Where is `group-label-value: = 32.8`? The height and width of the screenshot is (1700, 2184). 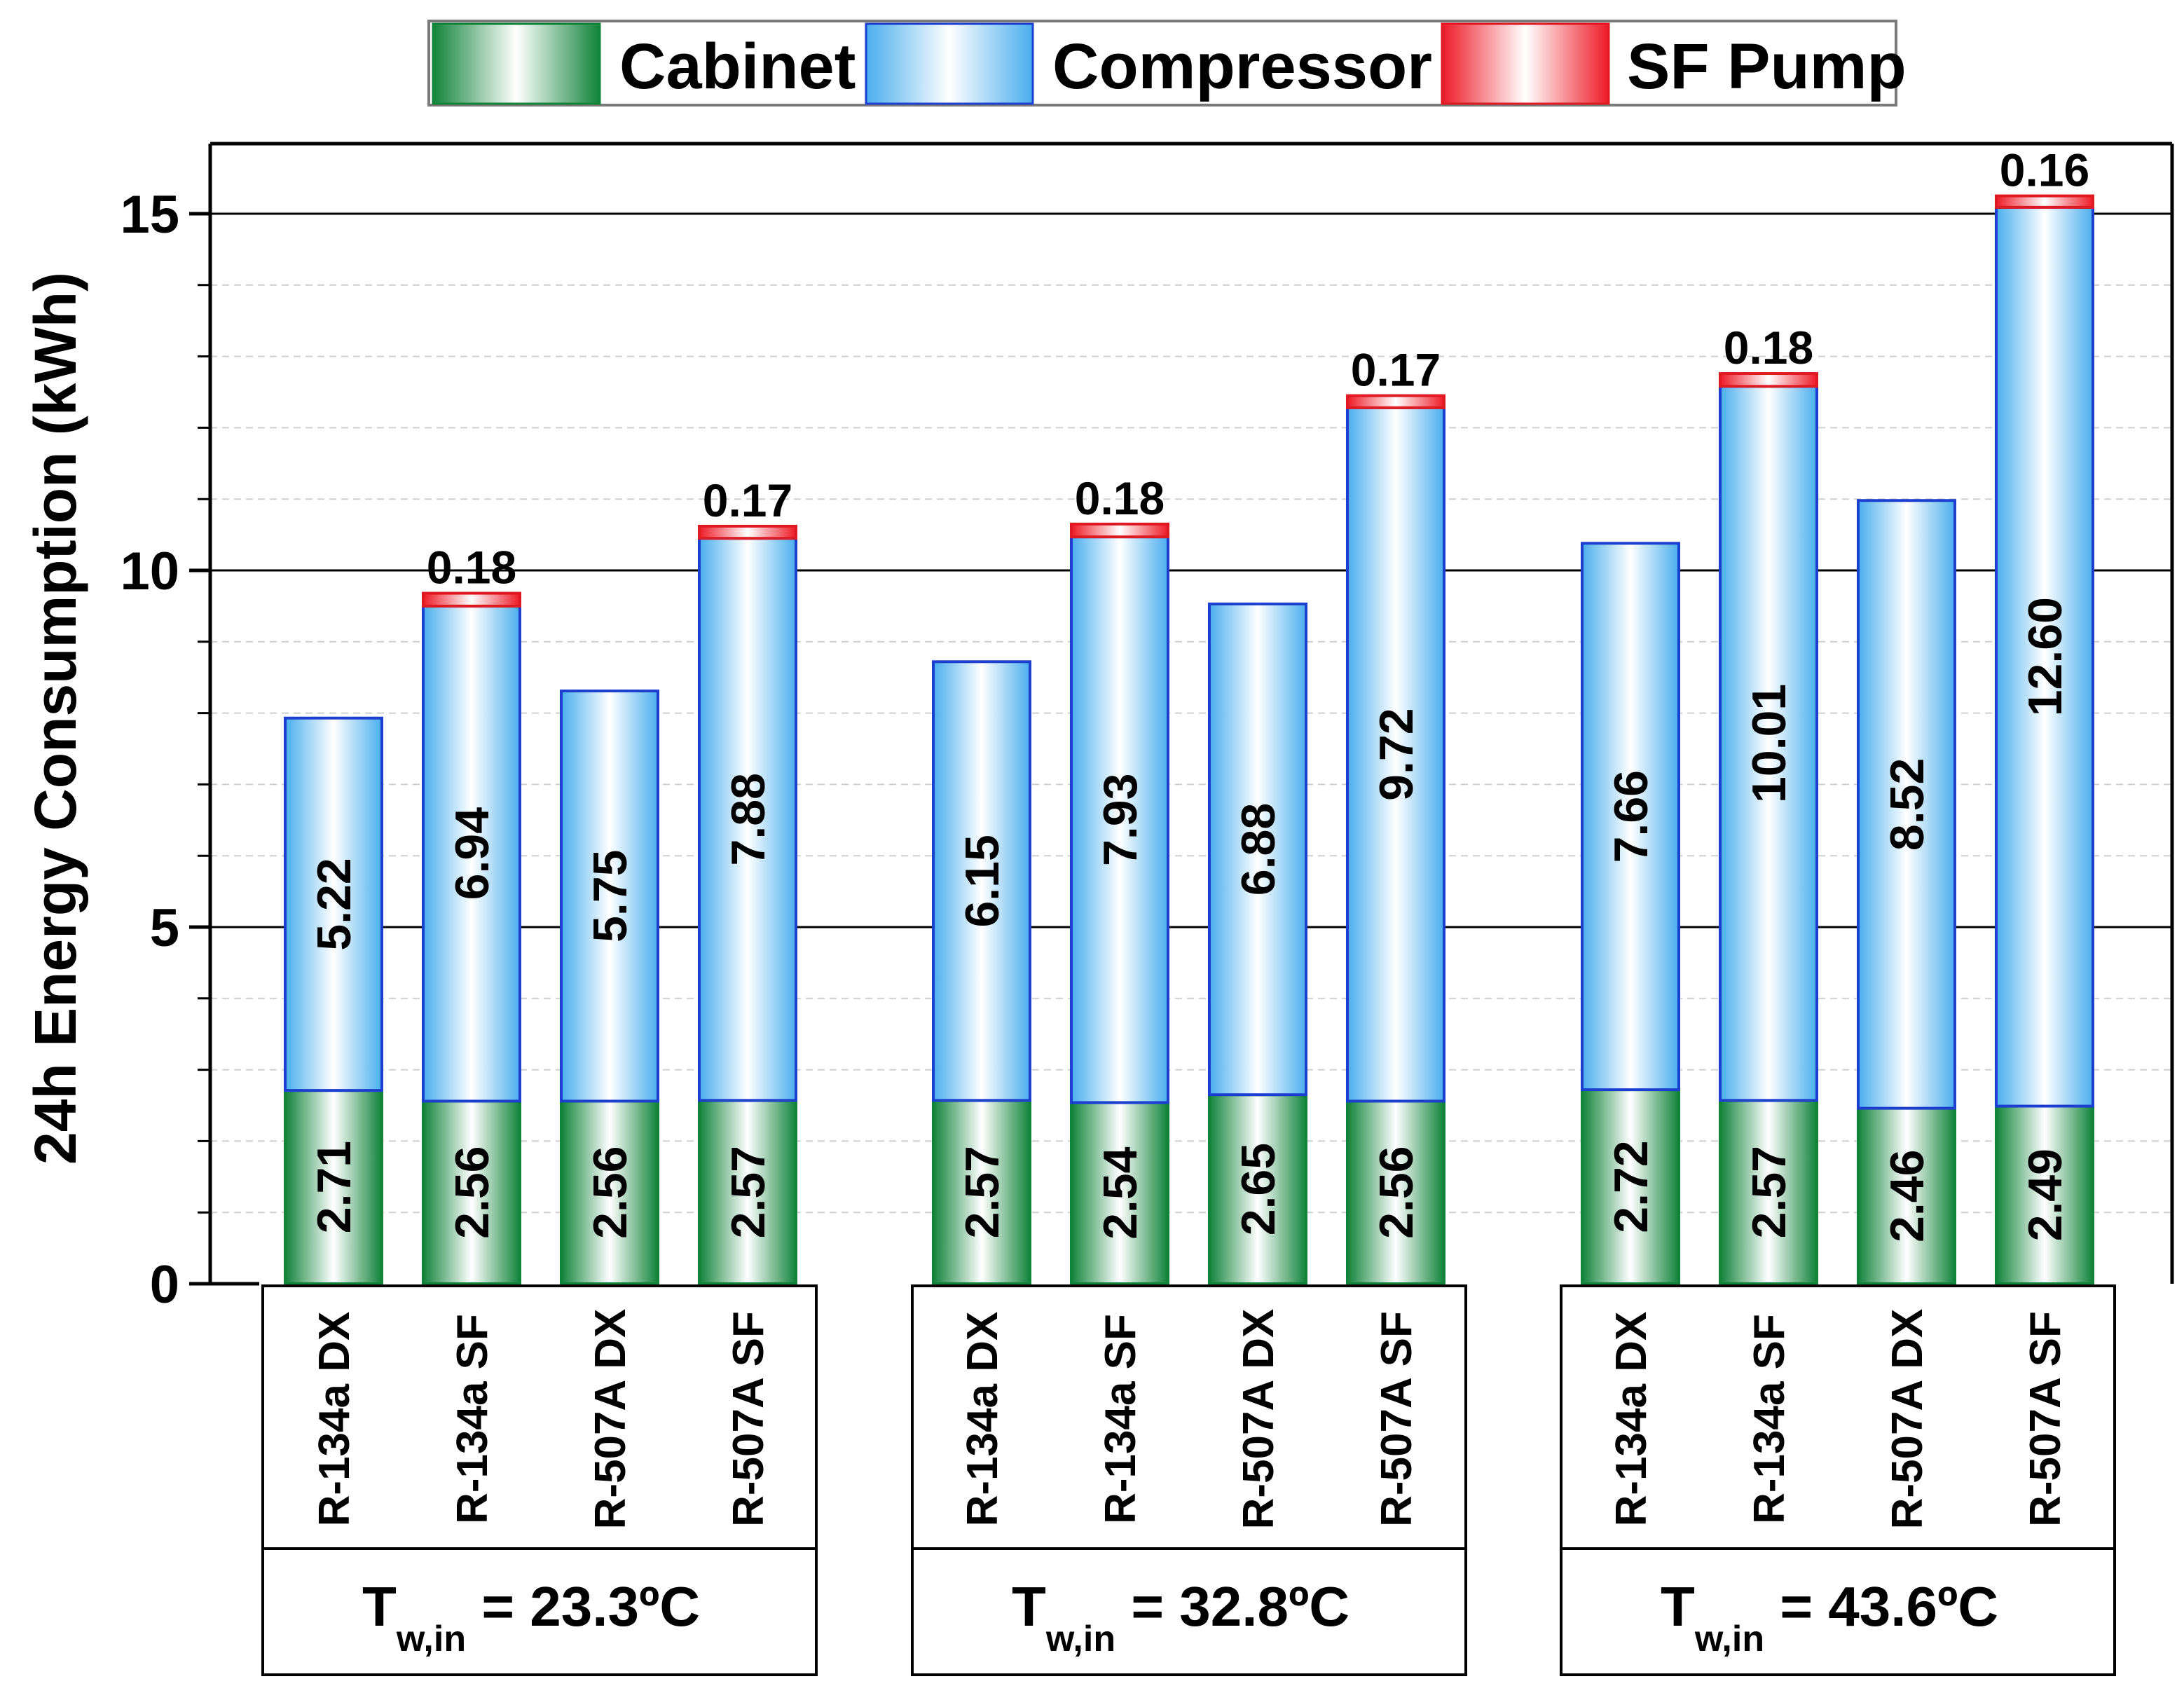 group-label-value: = 32.8 is located at coordinates (1202, 1606).